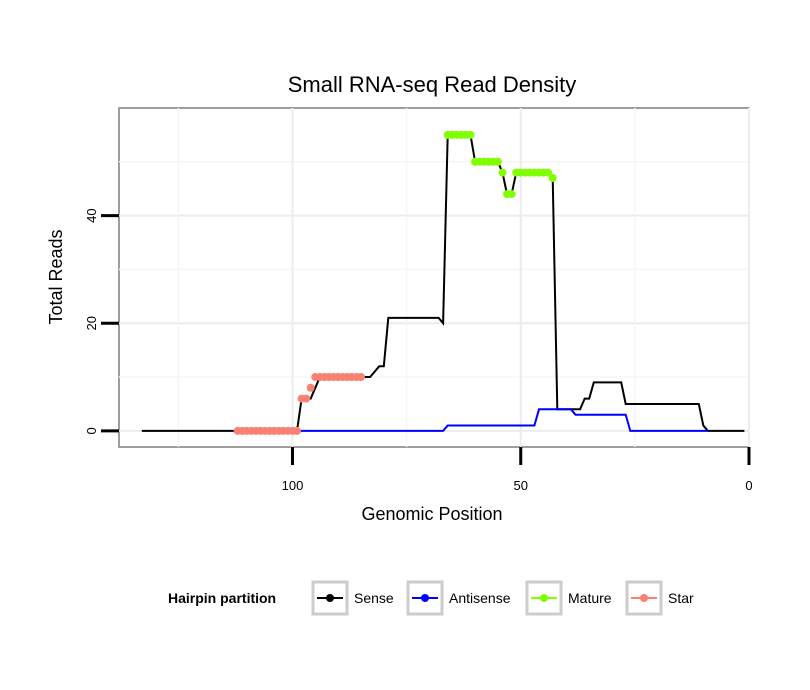 The height and width of the screenshot is (690, 810). What do you see at coordinates (681, 598) in the screenshot?
I see `legend-label-star: Star` at bounding box center [681, 598].